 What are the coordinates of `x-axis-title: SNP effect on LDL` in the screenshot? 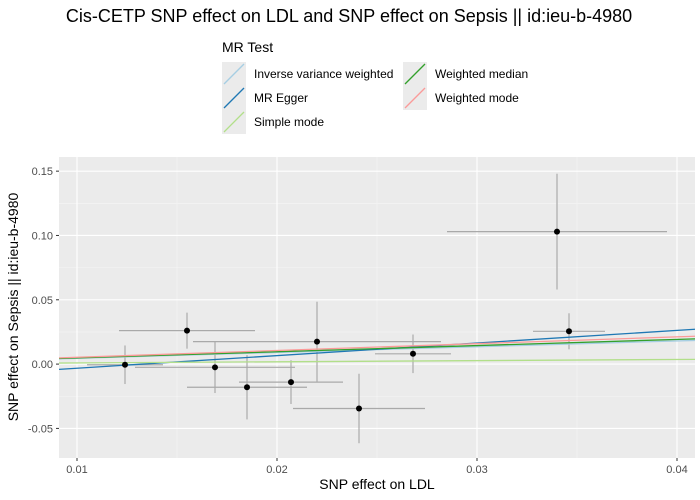 It's located at (377, 484).